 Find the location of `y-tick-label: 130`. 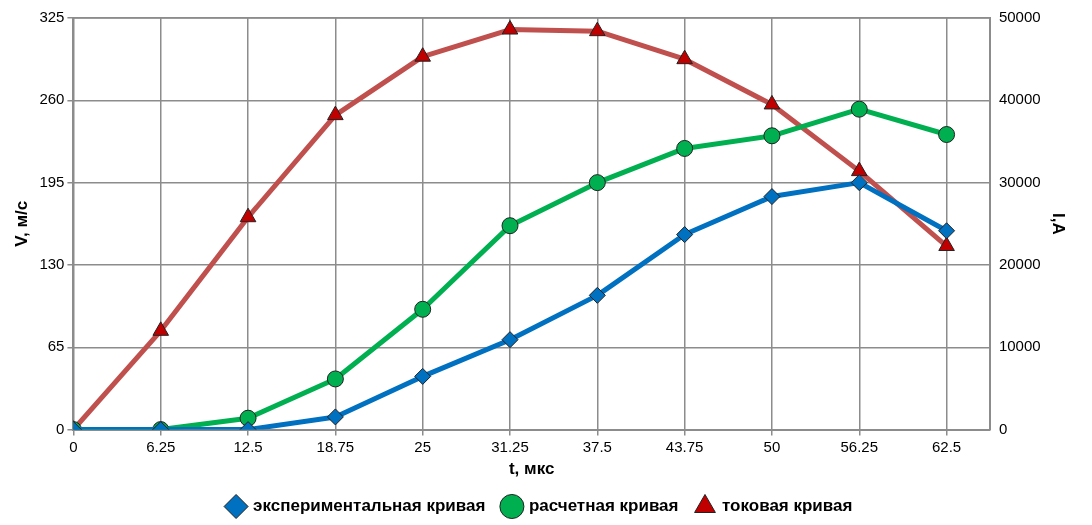

y-tick-label: 130 is located at coordinates (52, 264).